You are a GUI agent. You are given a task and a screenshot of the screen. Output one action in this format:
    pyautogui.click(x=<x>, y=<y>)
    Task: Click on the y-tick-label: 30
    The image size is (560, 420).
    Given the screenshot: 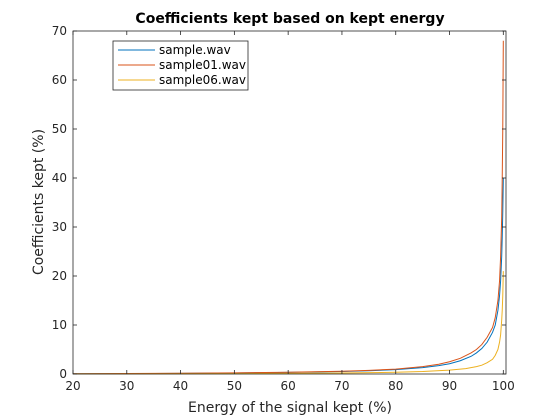 What is the action you would take?
    pyautogui.click(x=59, y=227)
    